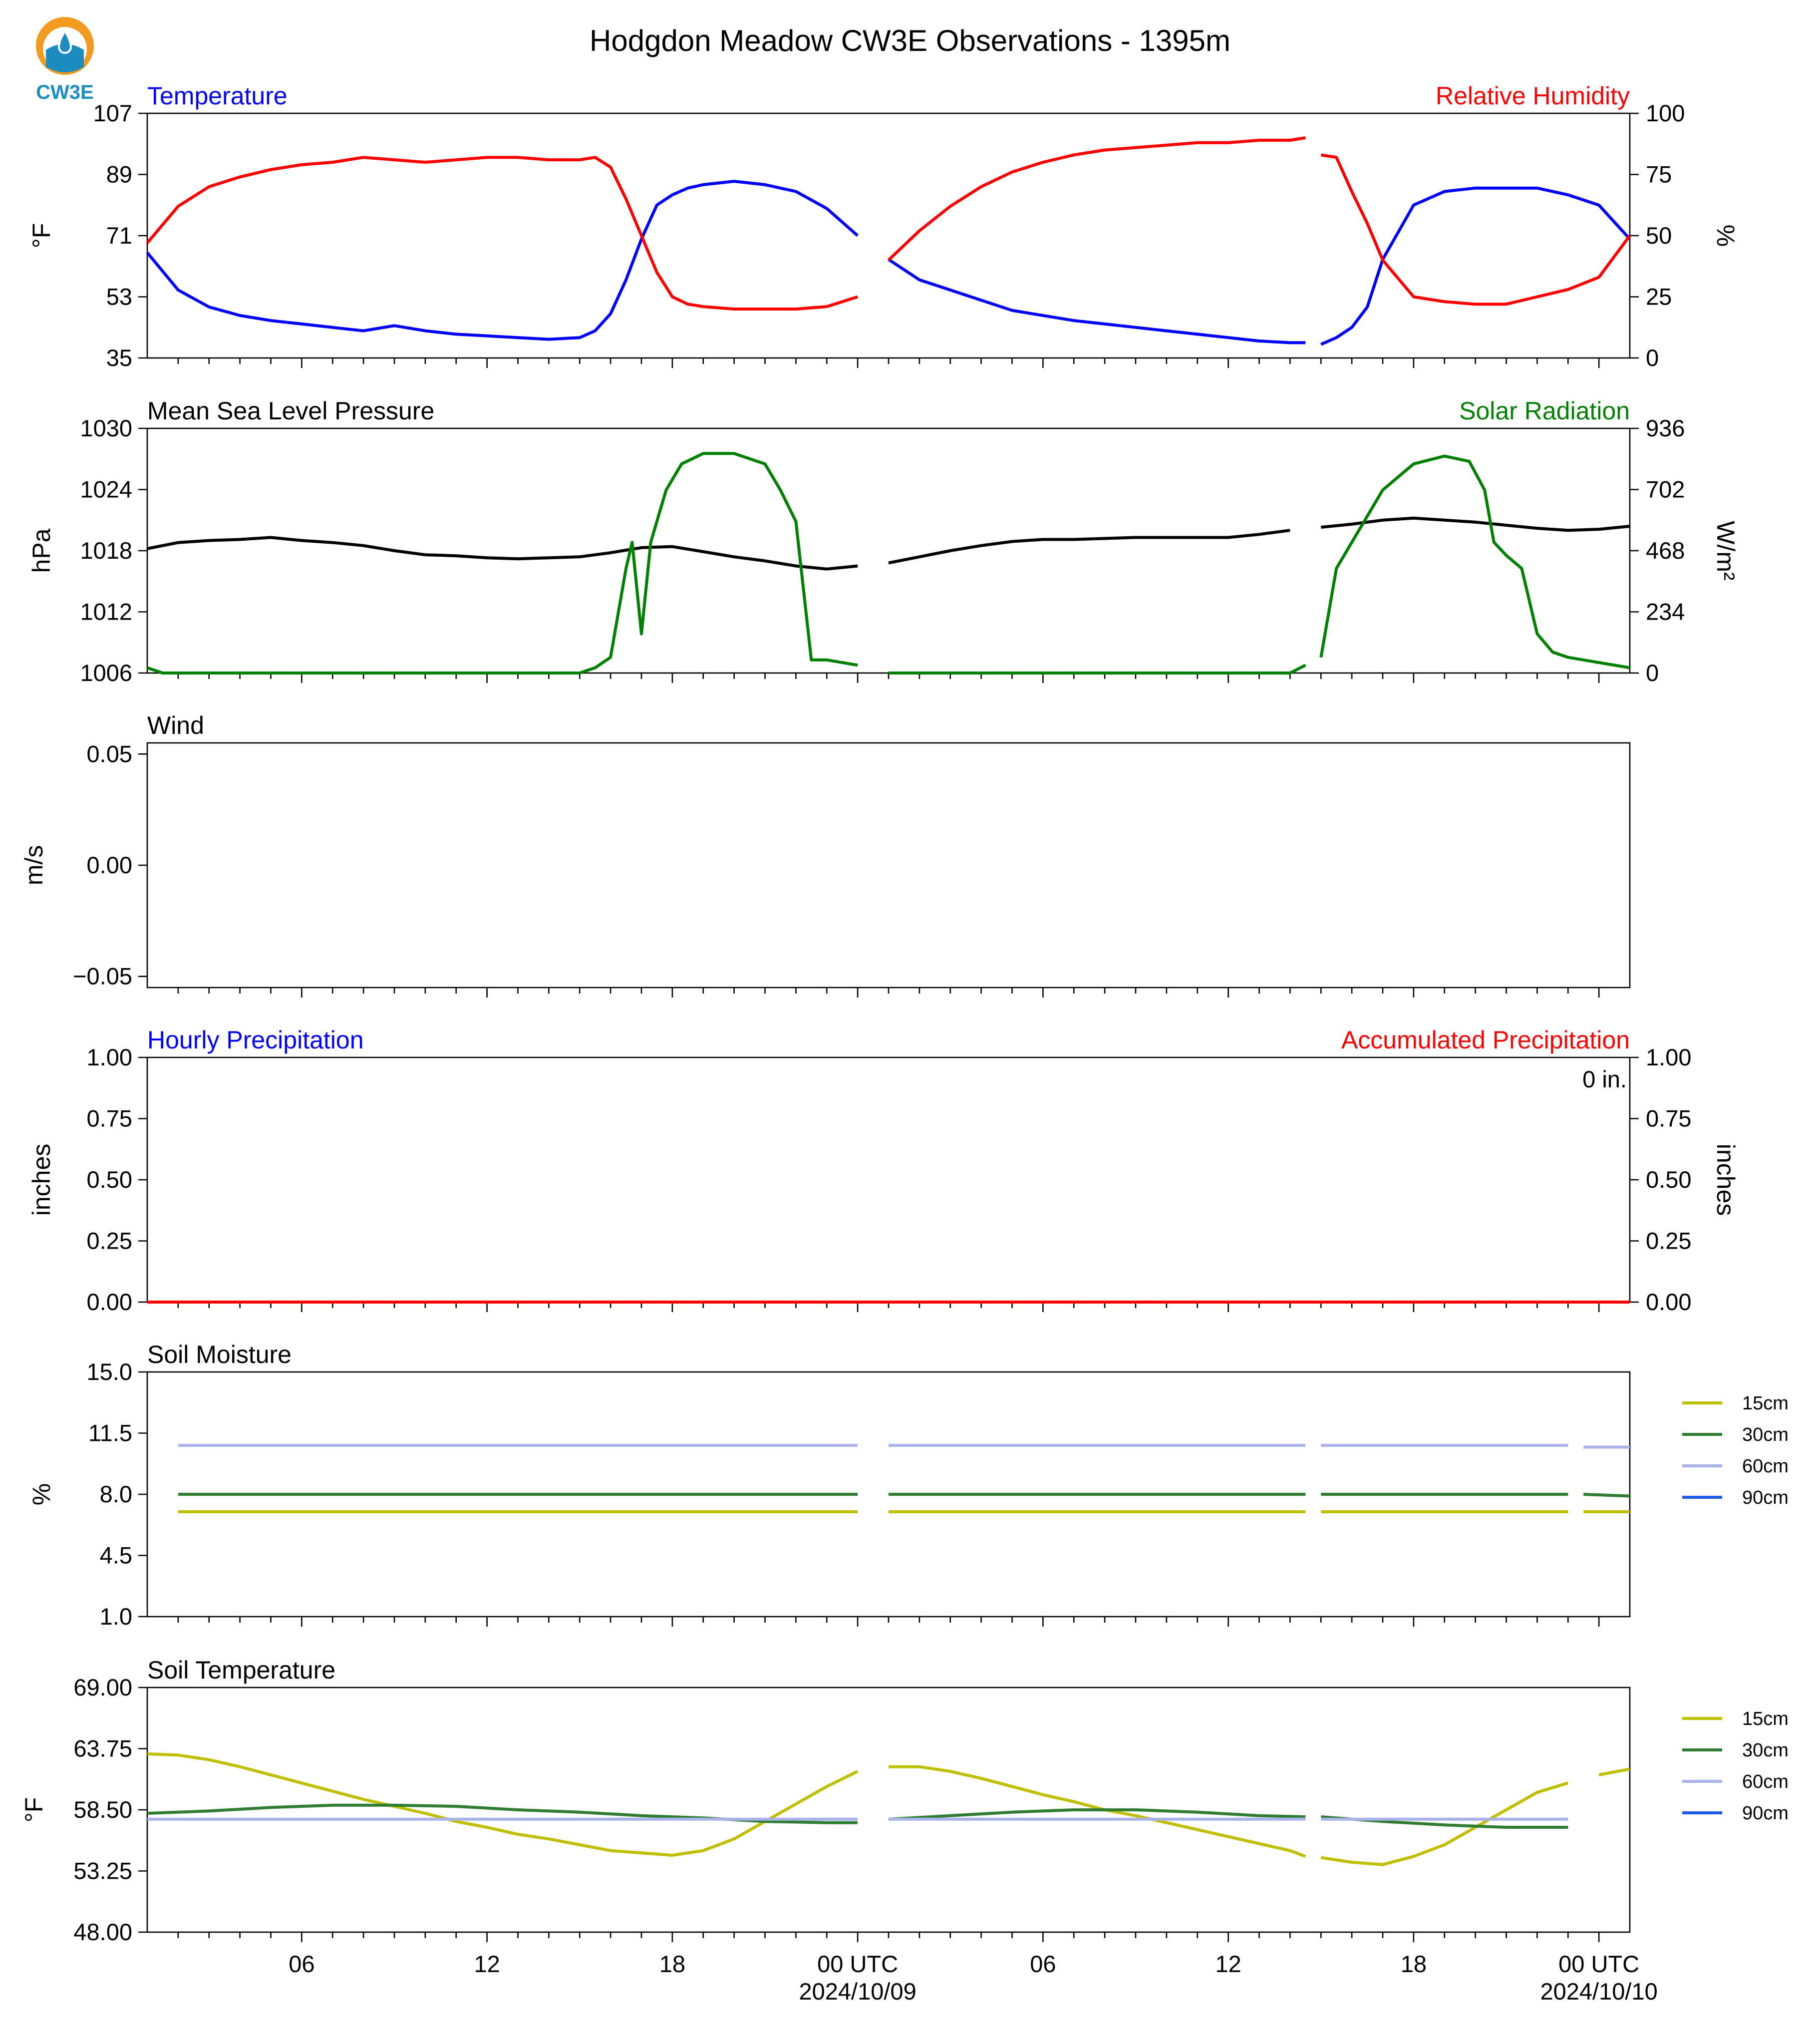  Describe the element at coordinates (119, 358) in the screenshot. I see `y-tick-label-left: 35` at that location.